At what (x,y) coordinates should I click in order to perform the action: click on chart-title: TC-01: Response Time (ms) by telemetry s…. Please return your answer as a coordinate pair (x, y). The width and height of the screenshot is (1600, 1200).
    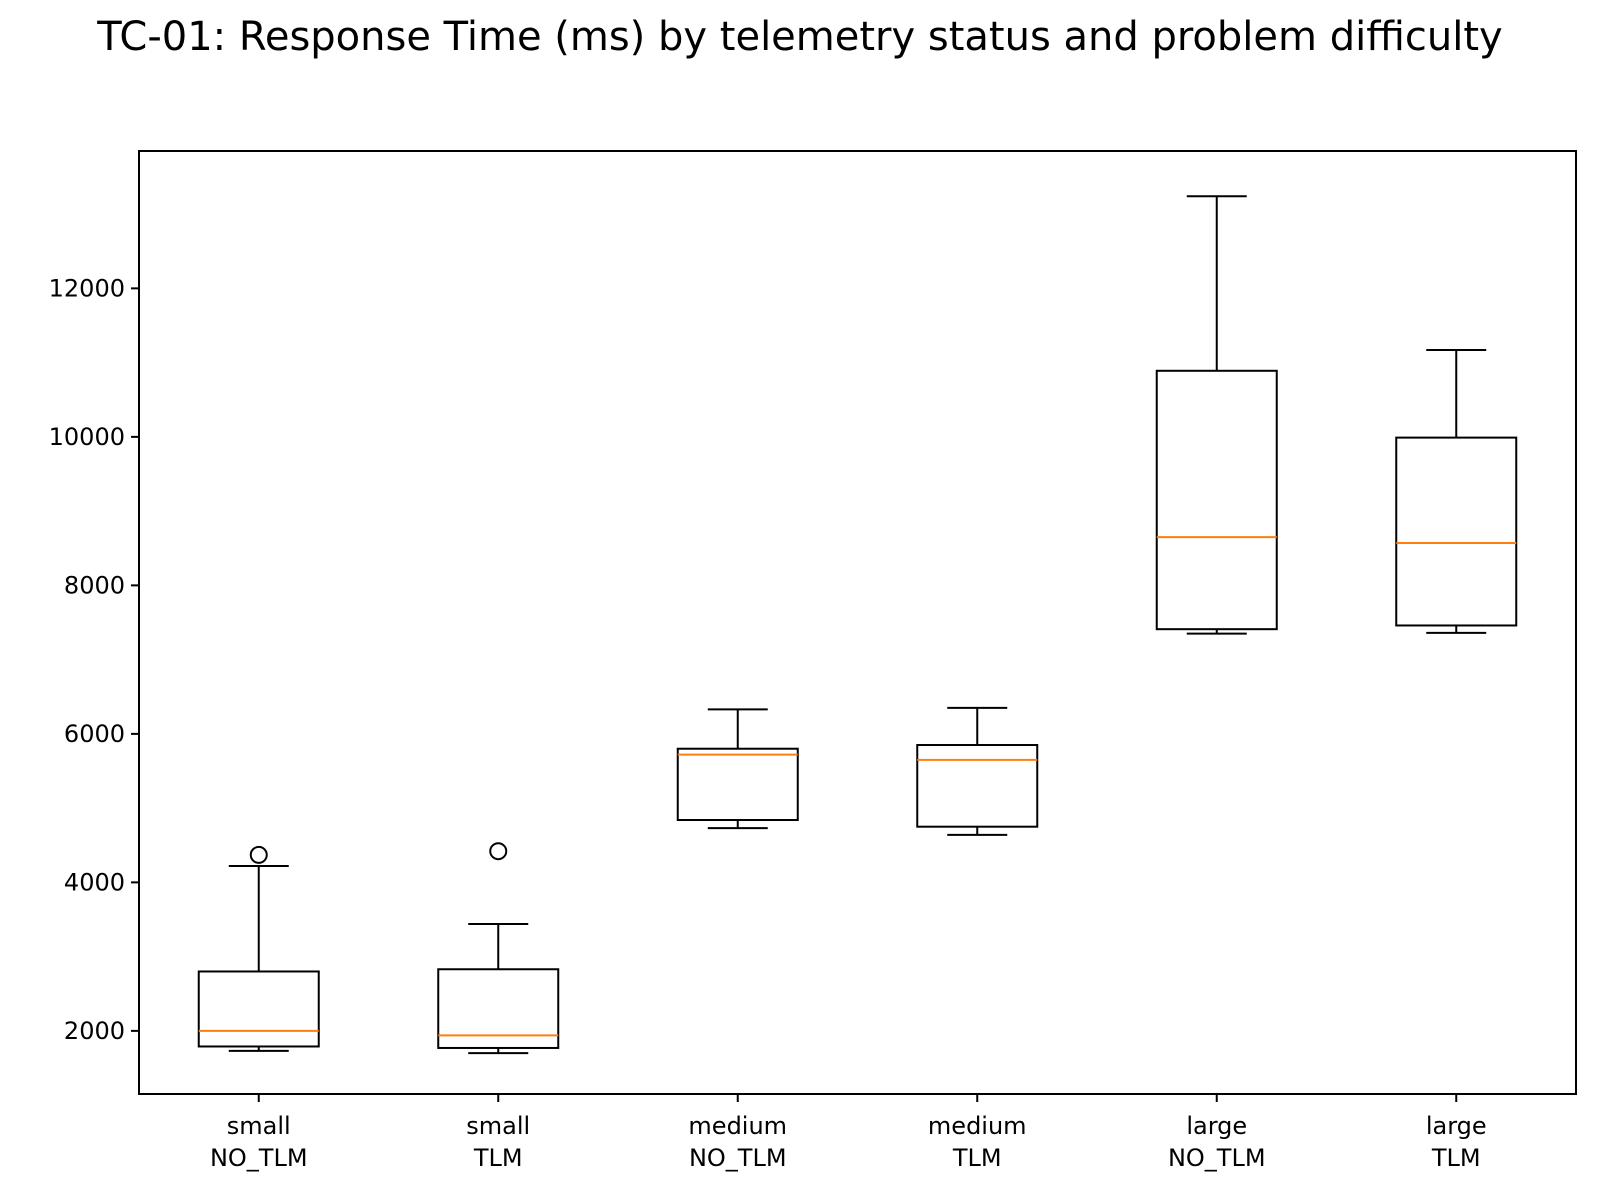
    Looking at the image, I should click on (800, 37).